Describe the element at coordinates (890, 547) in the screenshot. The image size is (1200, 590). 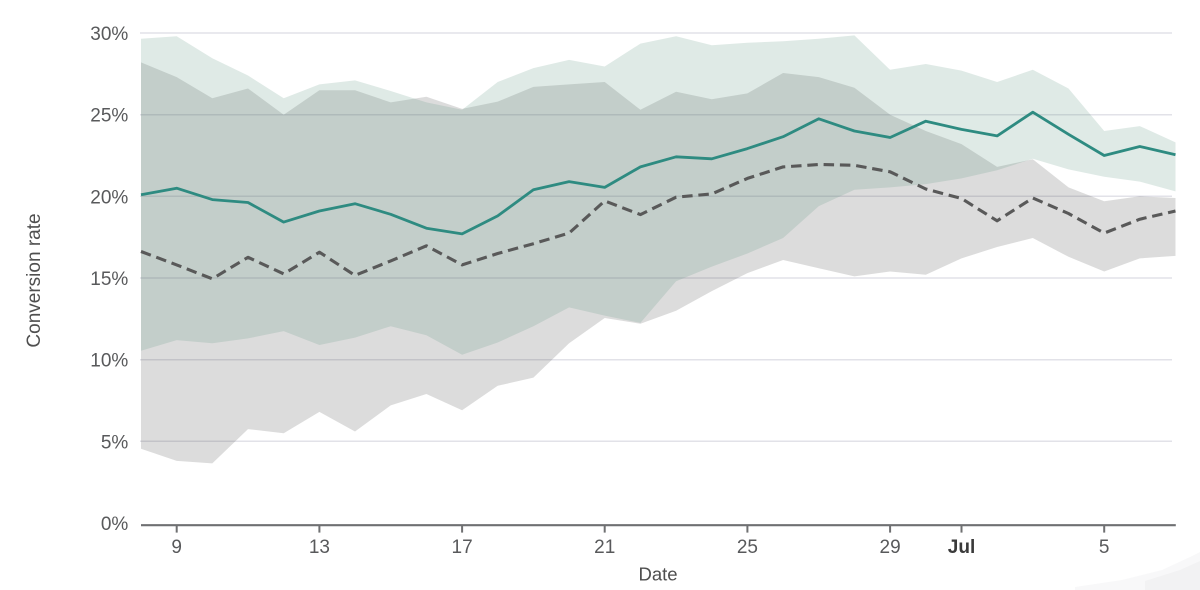
I see `svg-text: 29` at that location.